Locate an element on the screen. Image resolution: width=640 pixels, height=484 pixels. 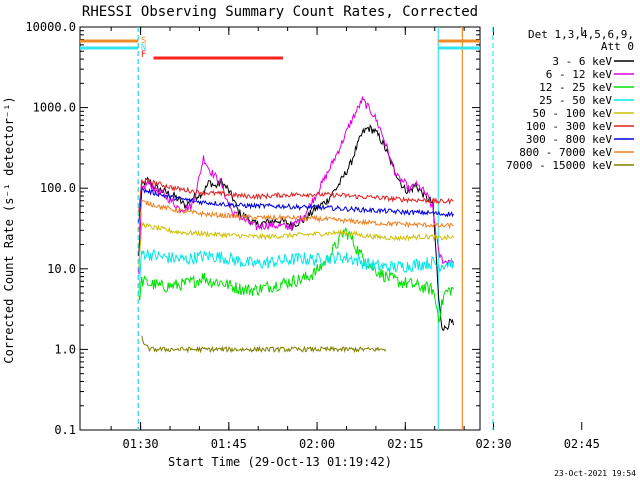
footer-timestamp: 23-Oct-2021 19:54 is located at coordinates (595, 473).